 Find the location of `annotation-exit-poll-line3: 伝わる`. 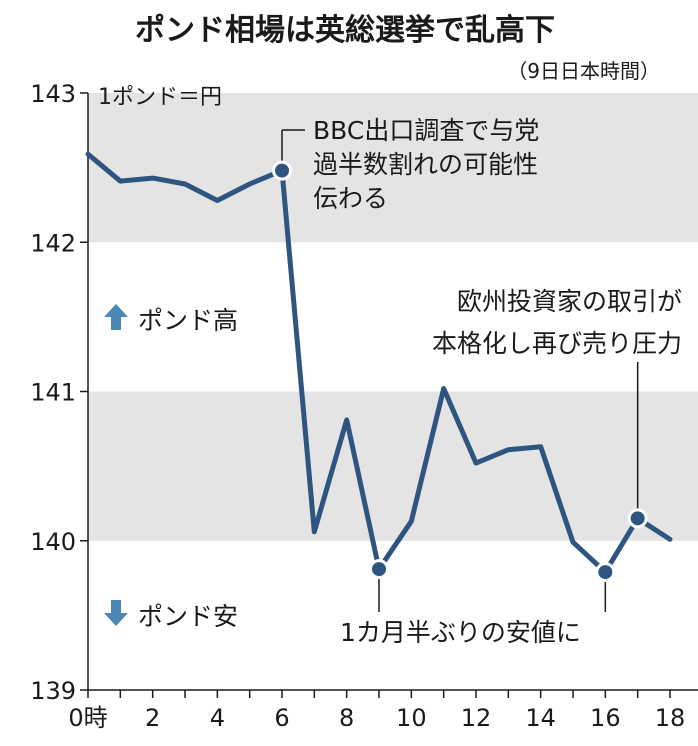

annotation-exit-poll-line3: 伝わる is located at coordinates (350, 198).